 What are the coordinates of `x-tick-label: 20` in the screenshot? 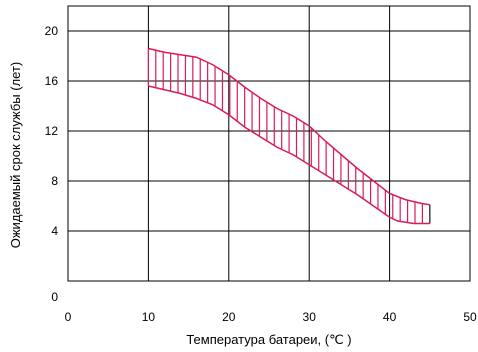 It's located at (229, 317).